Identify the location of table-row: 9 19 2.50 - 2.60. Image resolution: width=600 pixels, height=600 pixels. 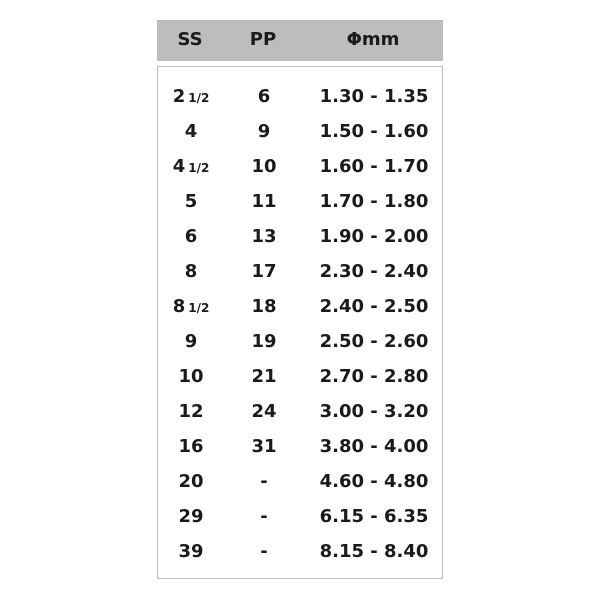
(300, 342).